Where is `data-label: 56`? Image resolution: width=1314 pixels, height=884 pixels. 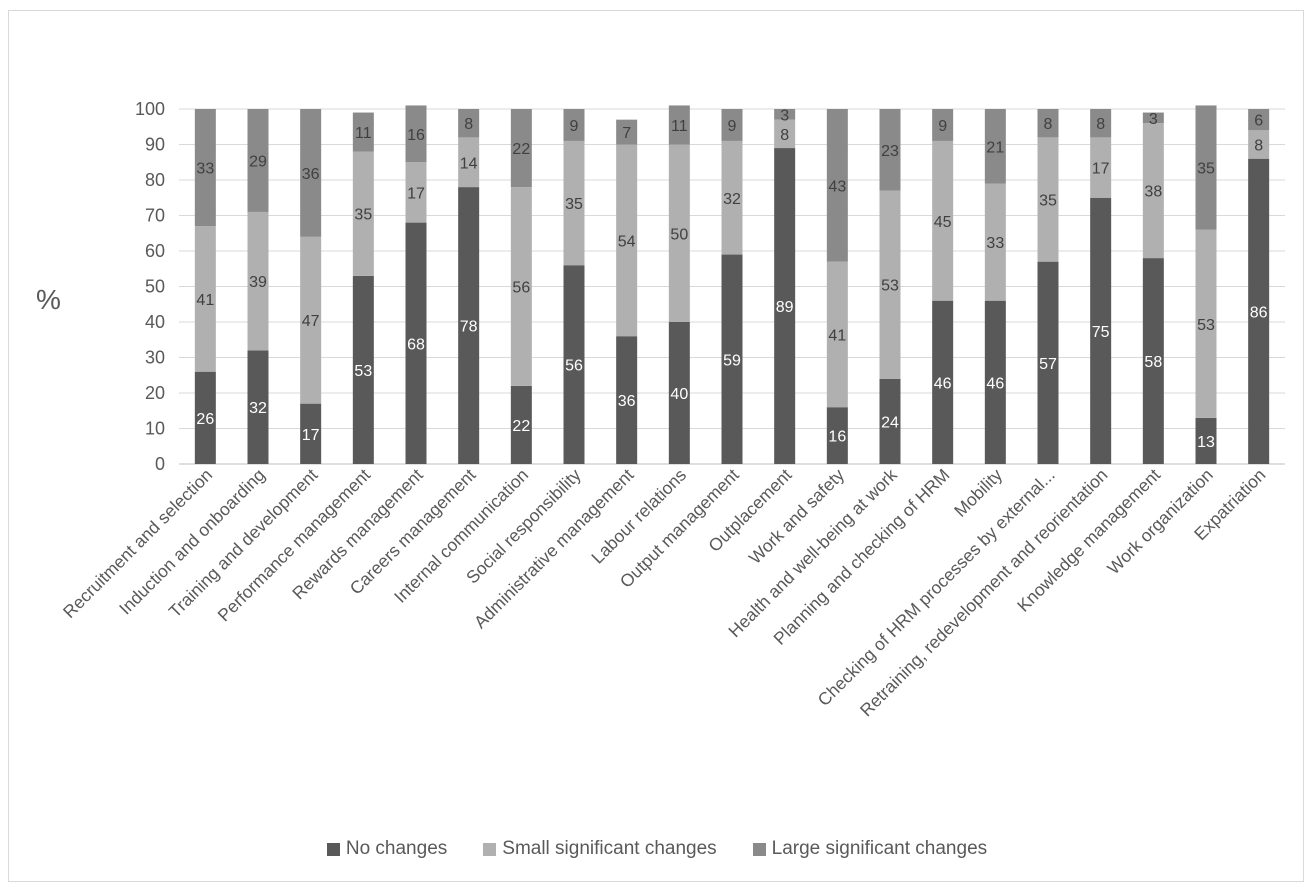 data-label: 56 is located at coordinates (574, 366).